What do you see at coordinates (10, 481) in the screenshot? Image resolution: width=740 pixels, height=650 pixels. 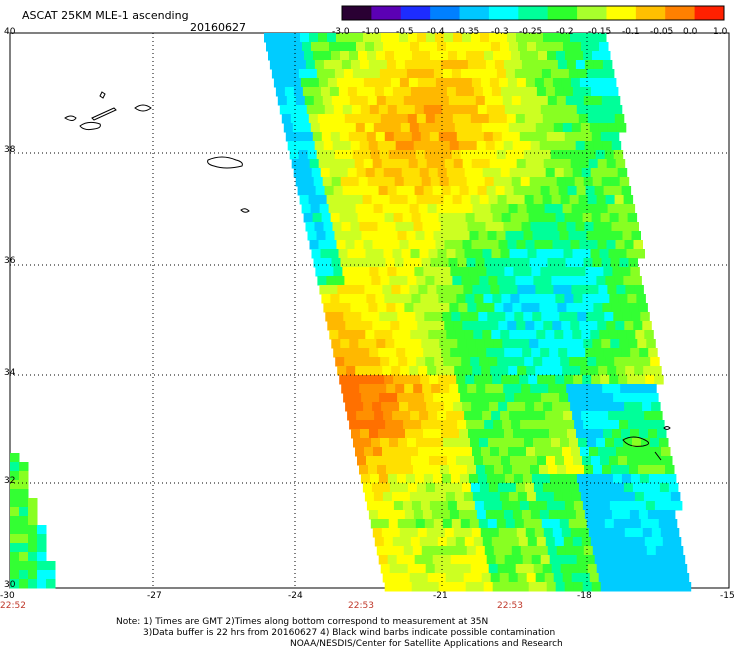 I see `lat-label: 32` at bounding box center [10, 481].